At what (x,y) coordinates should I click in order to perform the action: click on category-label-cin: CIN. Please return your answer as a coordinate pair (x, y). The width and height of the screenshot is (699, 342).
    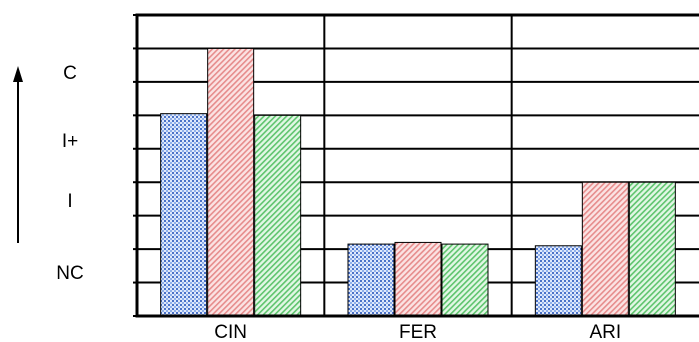
    Looking at the image, I should click on (230, 332).